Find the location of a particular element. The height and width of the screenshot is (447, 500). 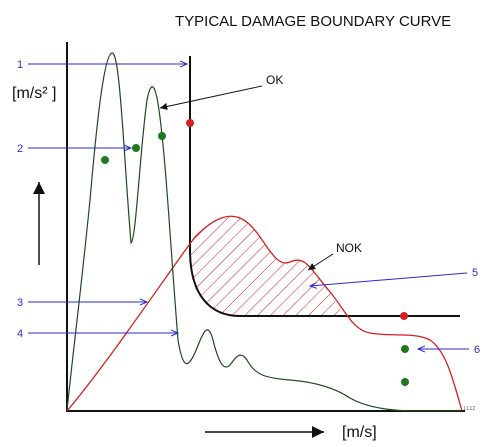

ok-callout-label: OK is located at coordinates (274, 80).